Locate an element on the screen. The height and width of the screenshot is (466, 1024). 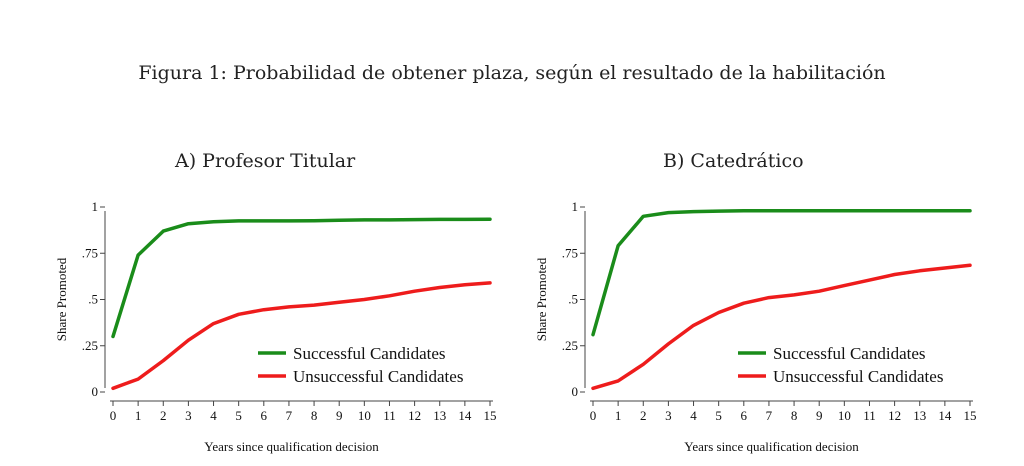
panel-b-y-tick-label: .25 is located at coordinates (570, 345).